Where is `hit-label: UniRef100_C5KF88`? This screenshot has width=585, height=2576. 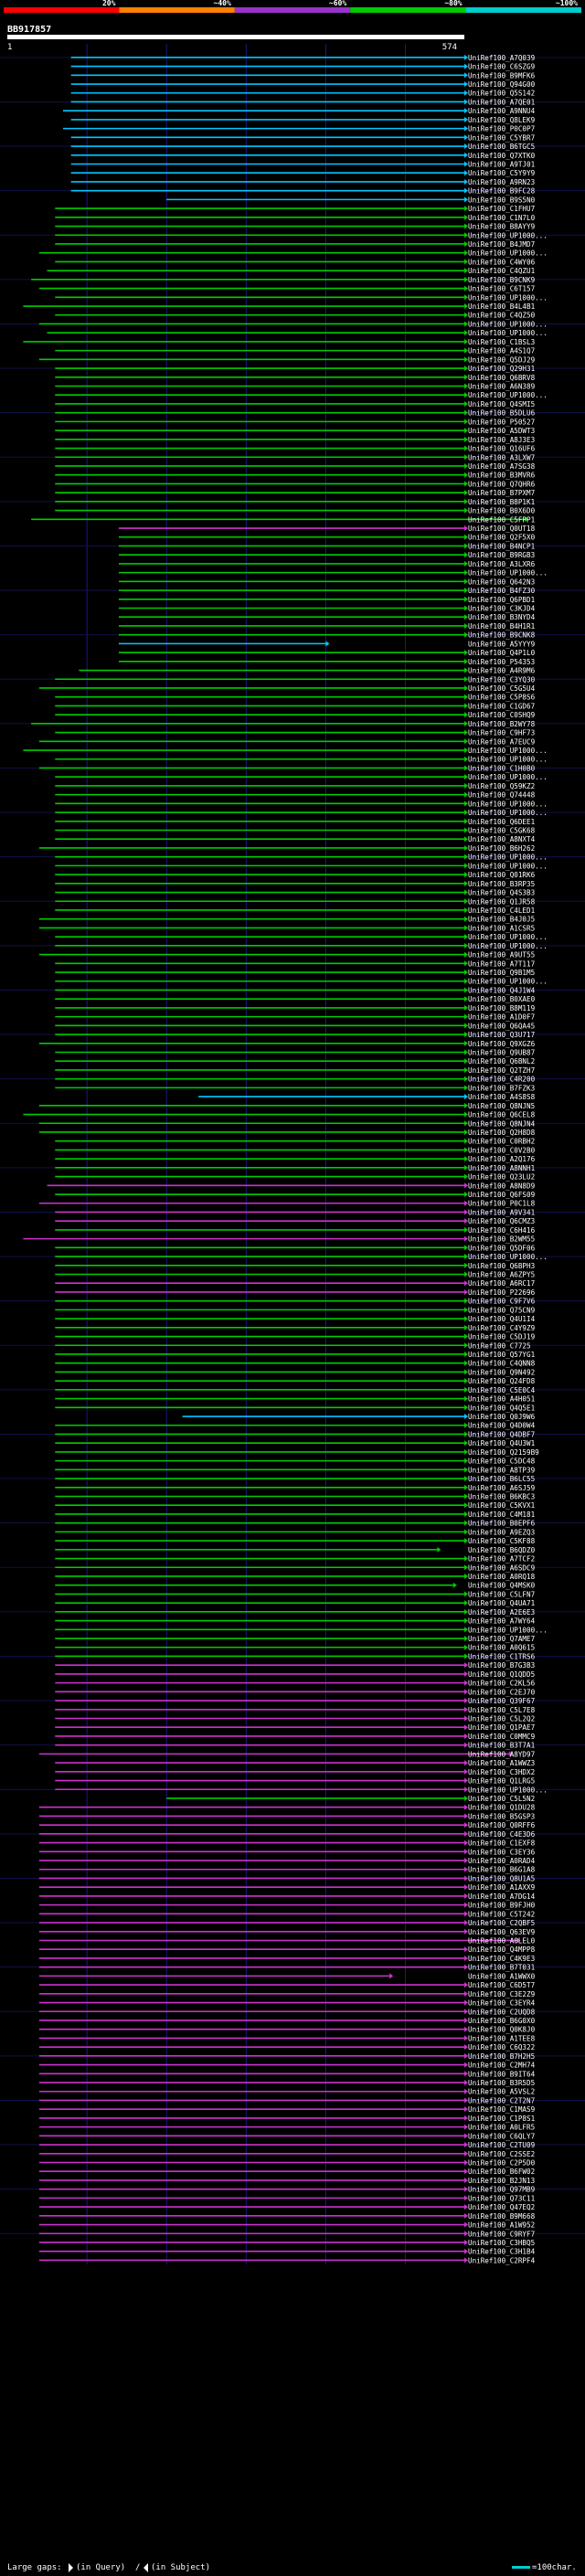
hit-label: UniRef100_C5KF88 is located at coordinates (502, 1541).